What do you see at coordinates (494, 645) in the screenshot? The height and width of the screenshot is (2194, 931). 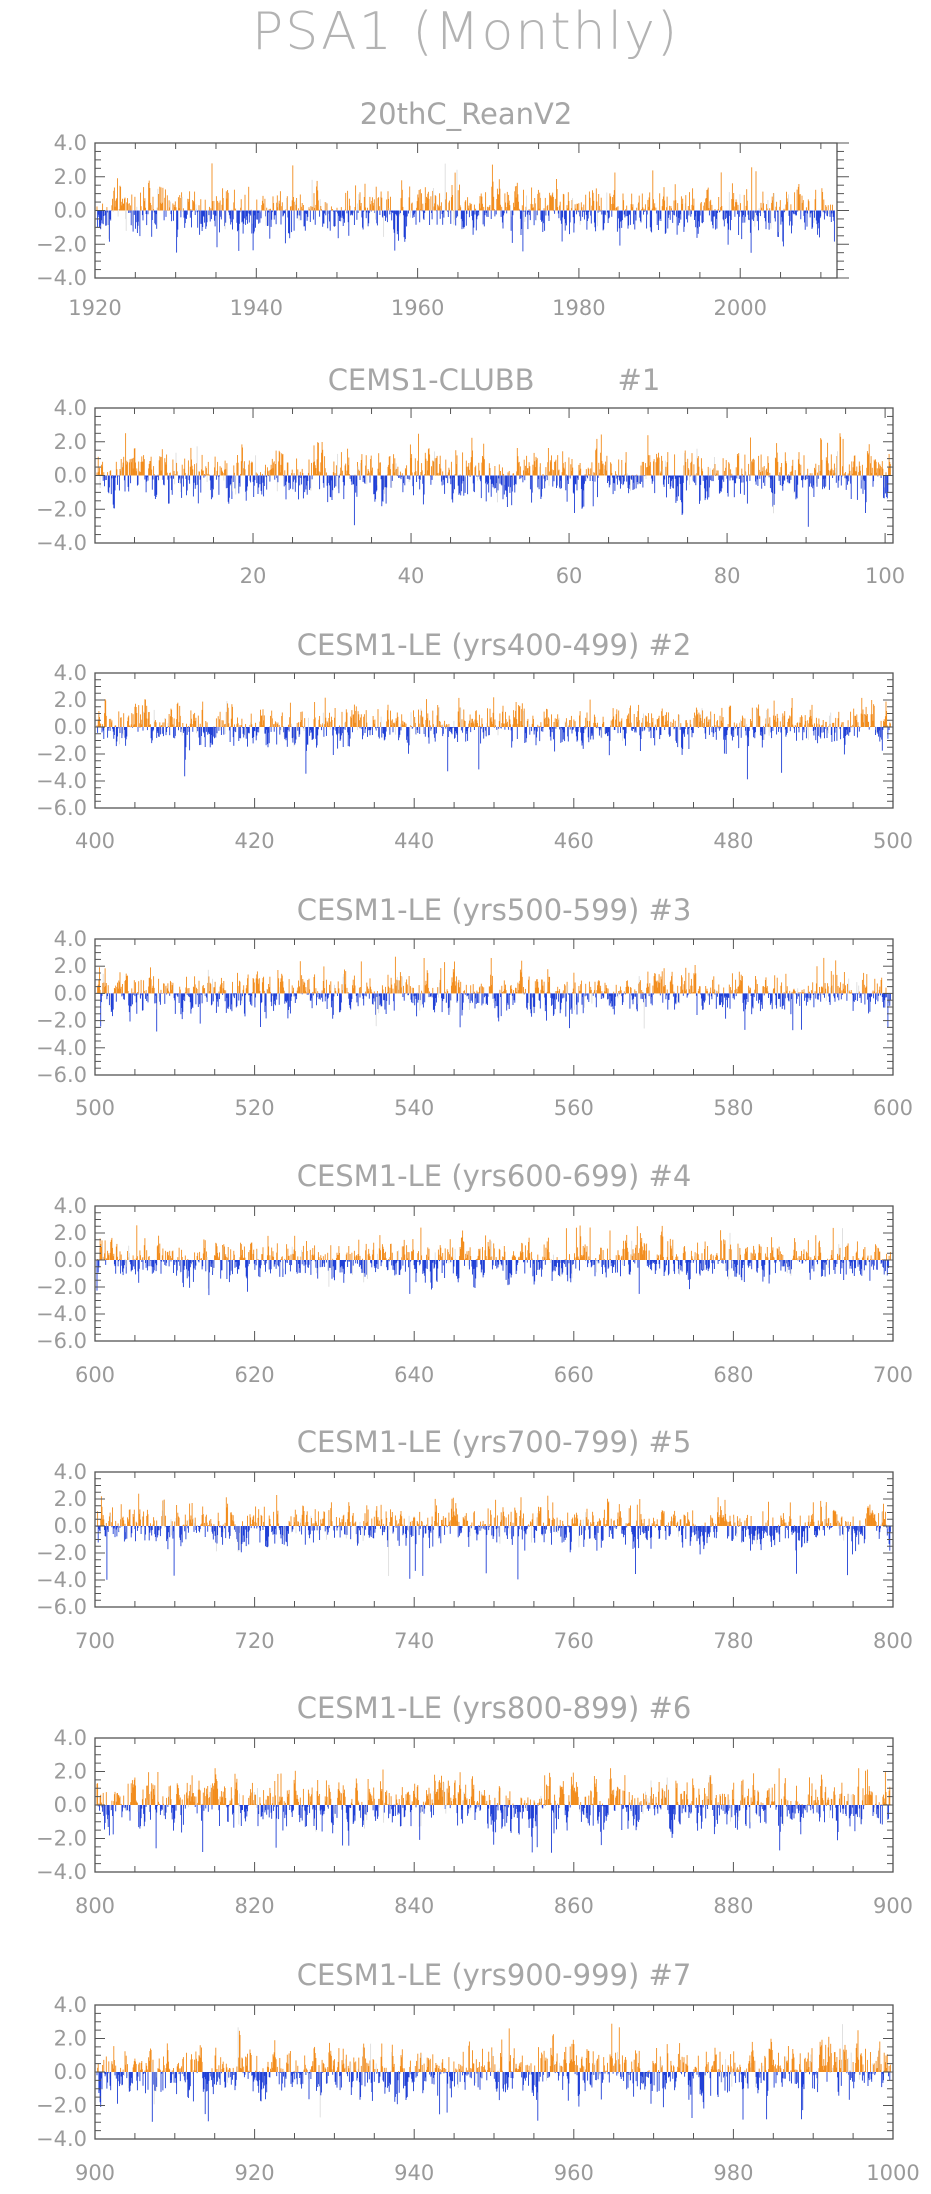 I see `panel-title: CESM1-LE (yrs400-499) #2` at bounding box center [494, 645].